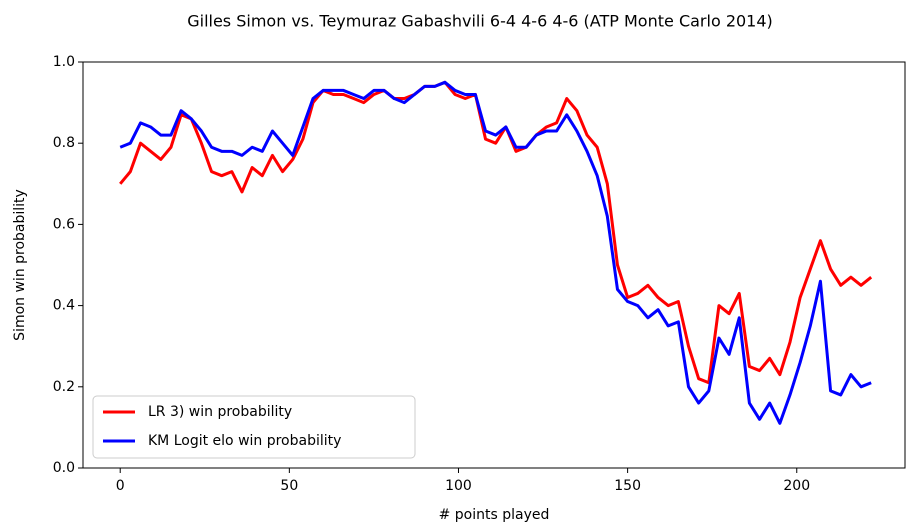 The image size is (913, 529). Describe the element at coordinates (254, 427) in the screenshot. I see `legend-box` at that location.